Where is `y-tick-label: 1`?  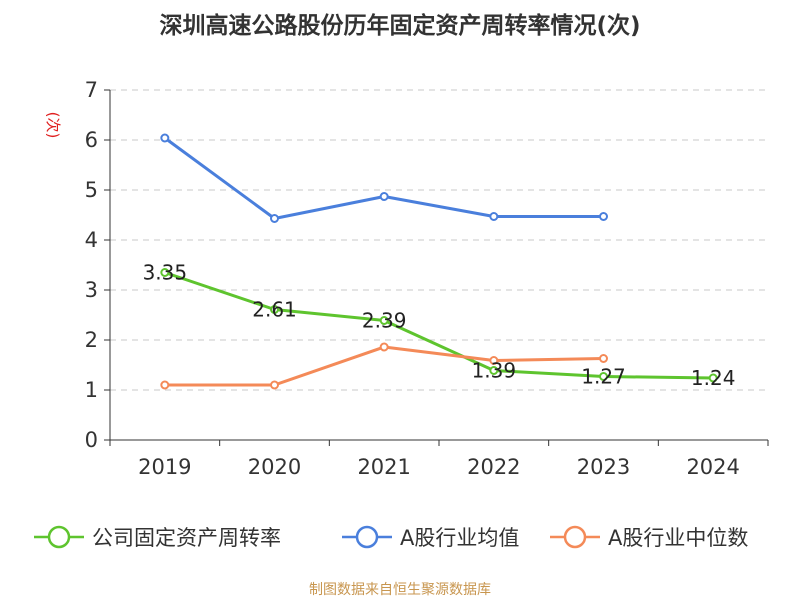 y-tick-label: 1 is located at coordinates (91, 390).